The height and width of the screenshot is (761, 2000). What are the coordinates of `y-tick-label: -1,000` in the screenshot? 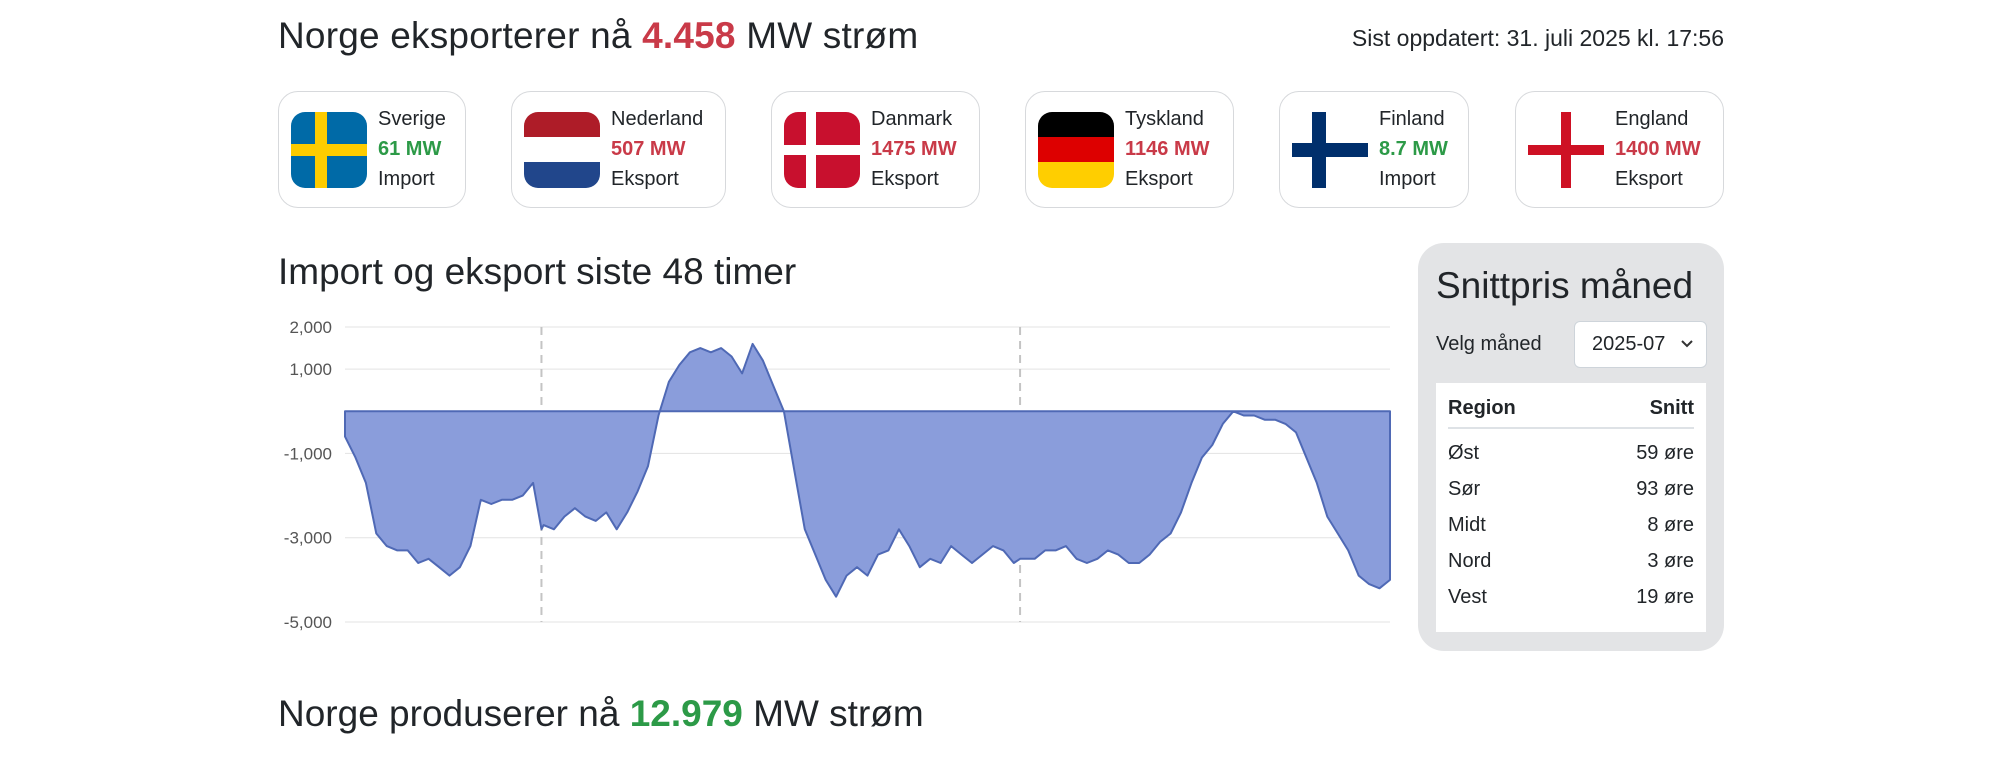 It's located at (308, 453).